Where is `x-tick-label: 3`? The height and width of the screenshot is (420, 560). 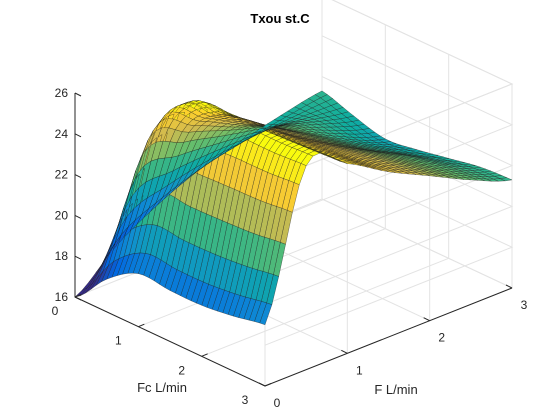 x-tick-label: 3 is located at coordinates (245, 400).